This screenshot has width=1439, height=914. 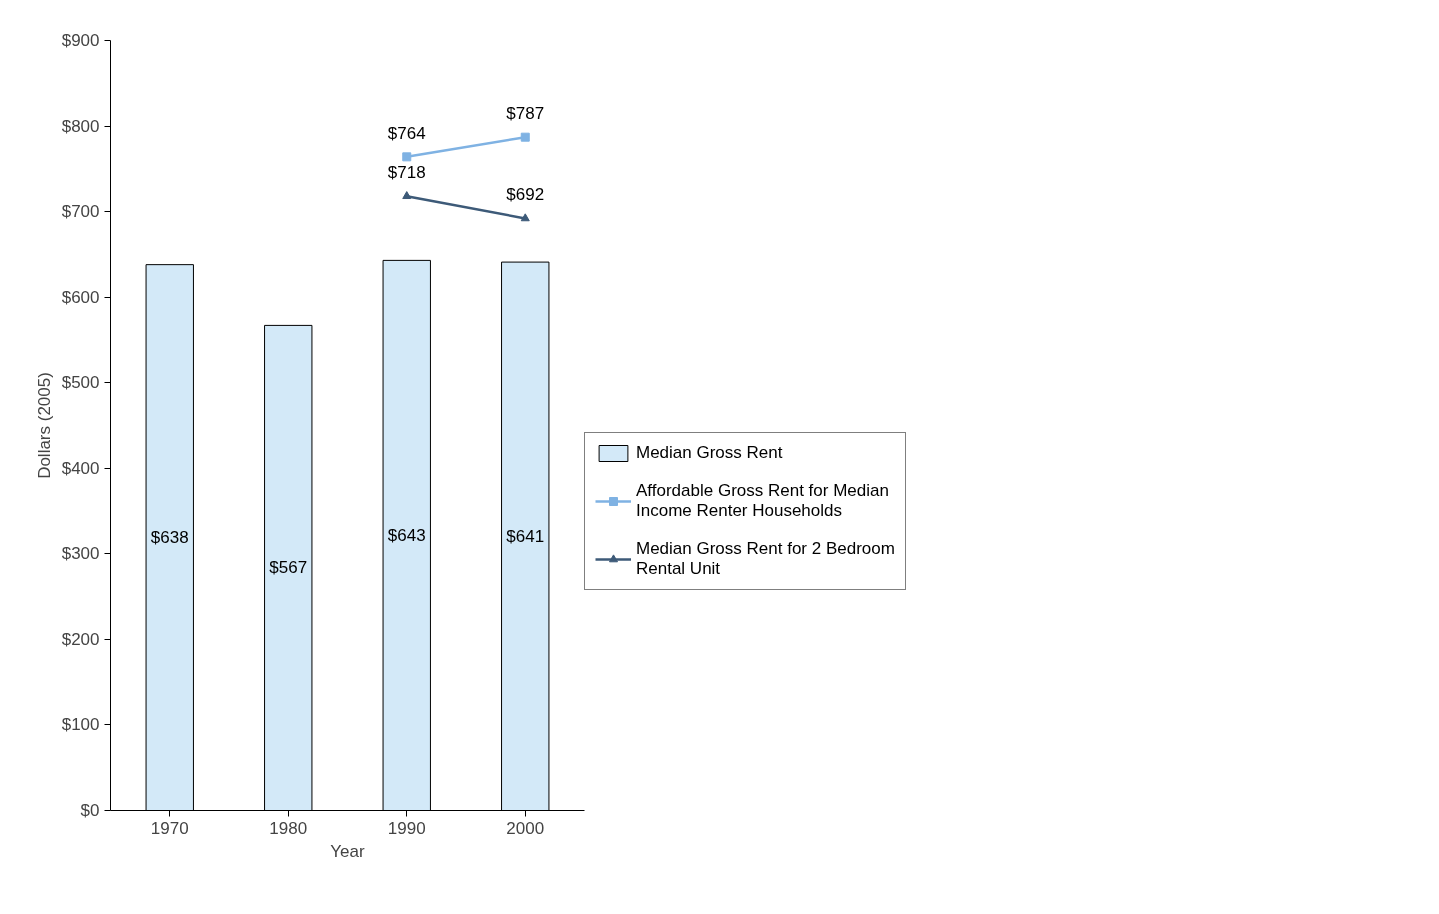 I want to click on x-tick-label: 2000, so click(x=525, y=828).